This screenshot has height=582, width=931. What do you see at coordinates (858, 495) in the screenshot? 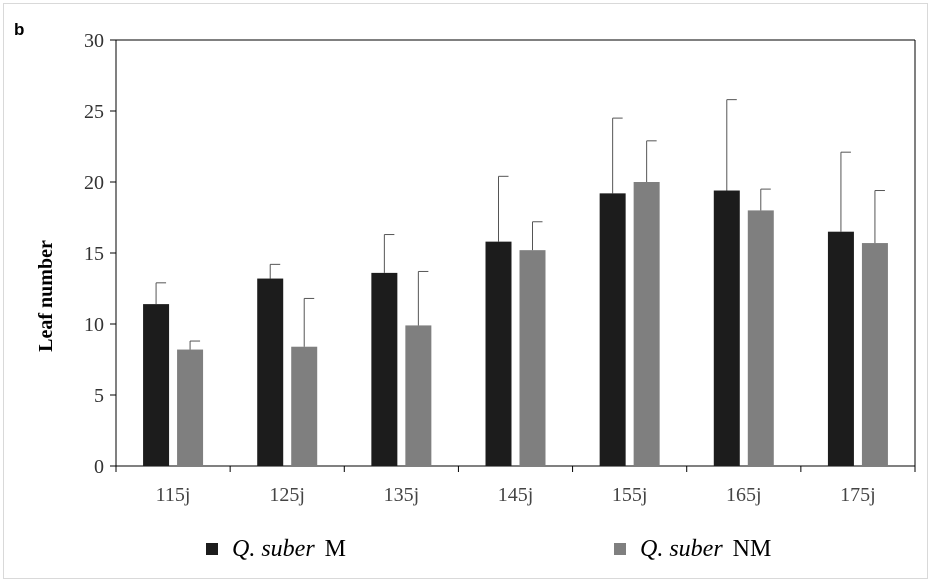
I see `x-tick-label: 175j` at bounding box center [858, 495].